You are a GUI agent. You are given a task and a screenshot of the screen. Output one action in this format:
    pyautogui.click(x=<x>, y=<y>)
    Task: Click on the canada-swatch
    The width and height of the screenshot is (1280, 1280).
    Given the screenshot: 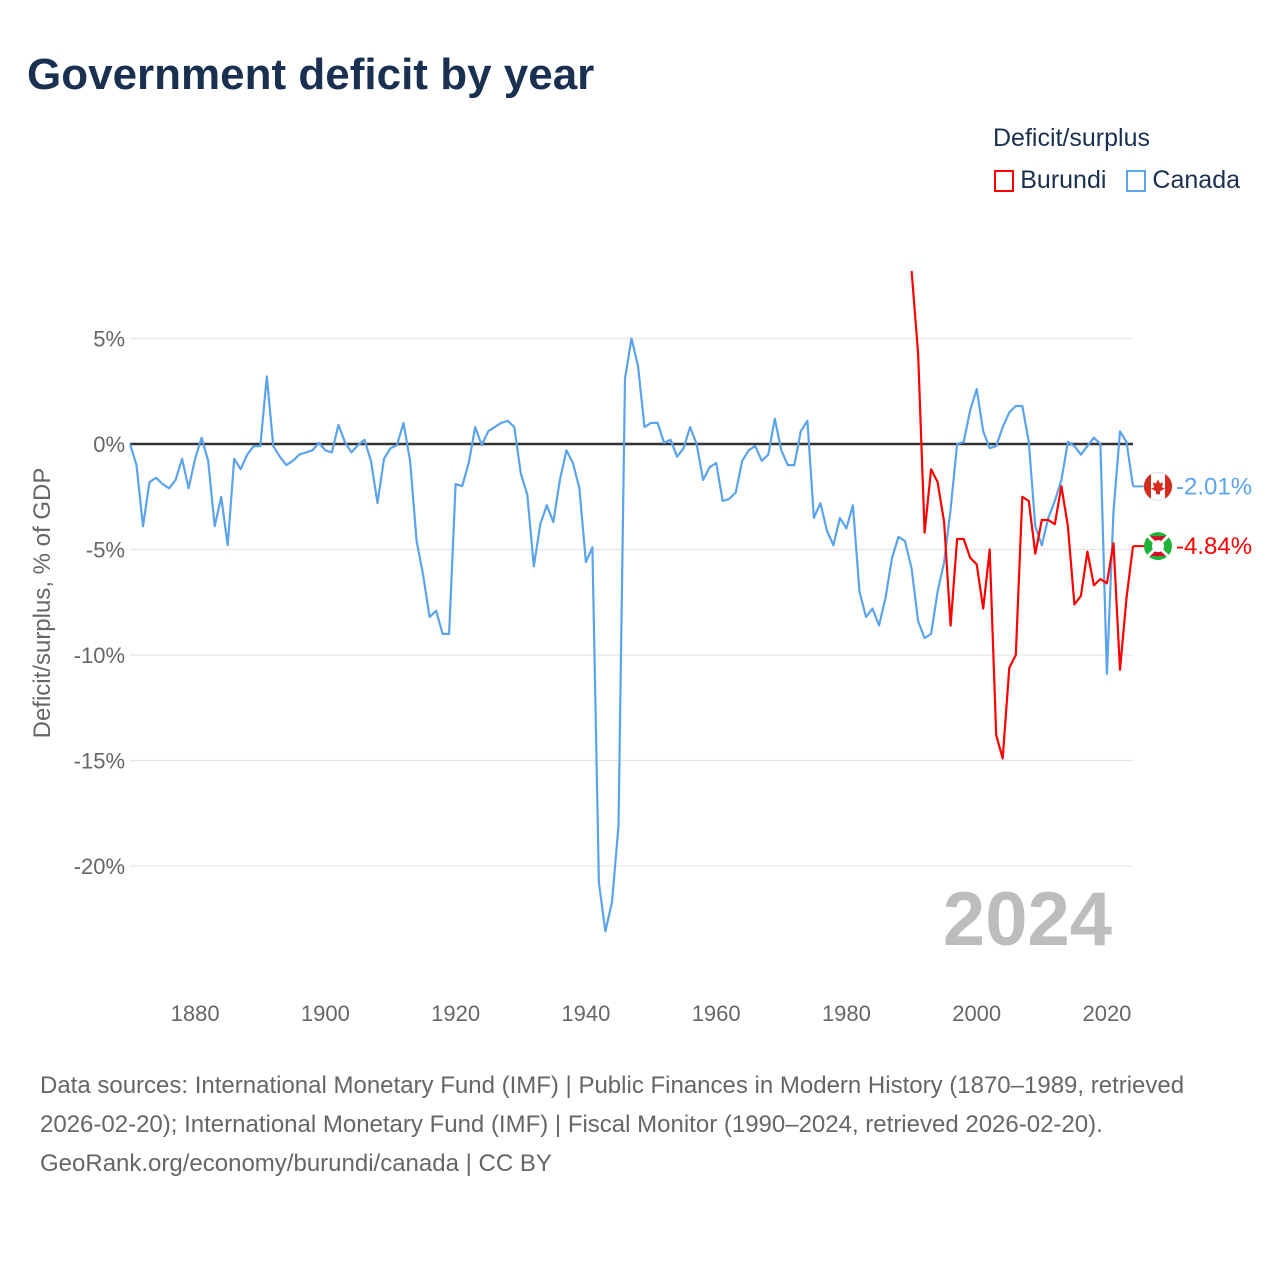 What is the action you would take?
    pyautogui.click(x=1136, y=180)
    